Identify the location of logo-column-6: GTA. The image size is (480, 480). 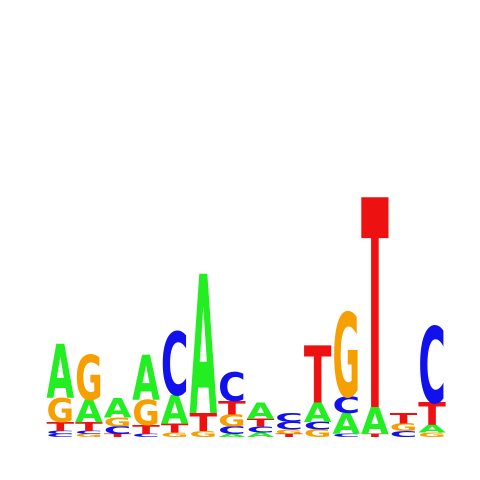
(204, 347).